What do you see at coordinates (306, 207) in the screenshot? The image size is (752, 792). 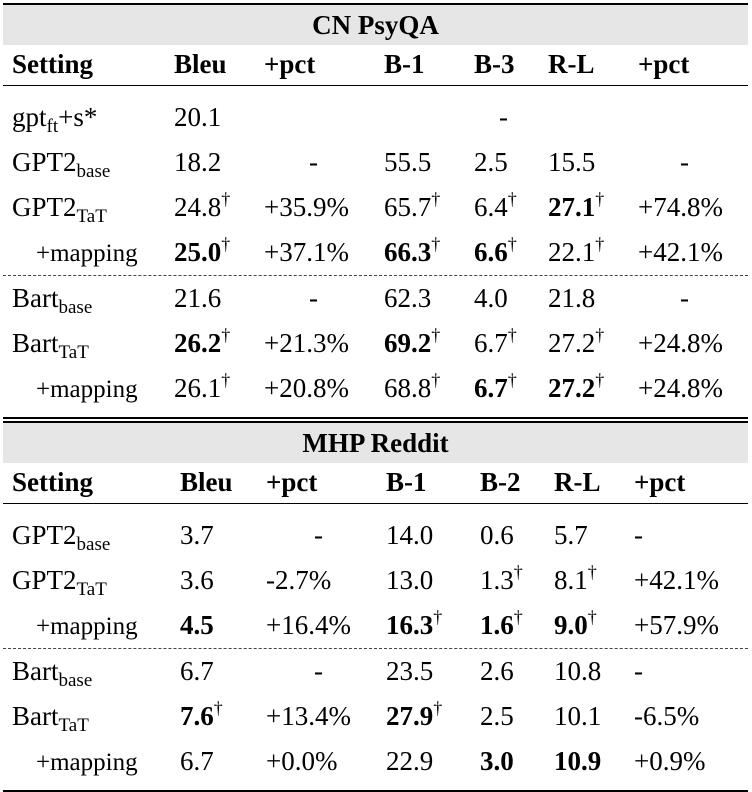 I see `value-cell: +35.9%` at bounding box center [306, 207].